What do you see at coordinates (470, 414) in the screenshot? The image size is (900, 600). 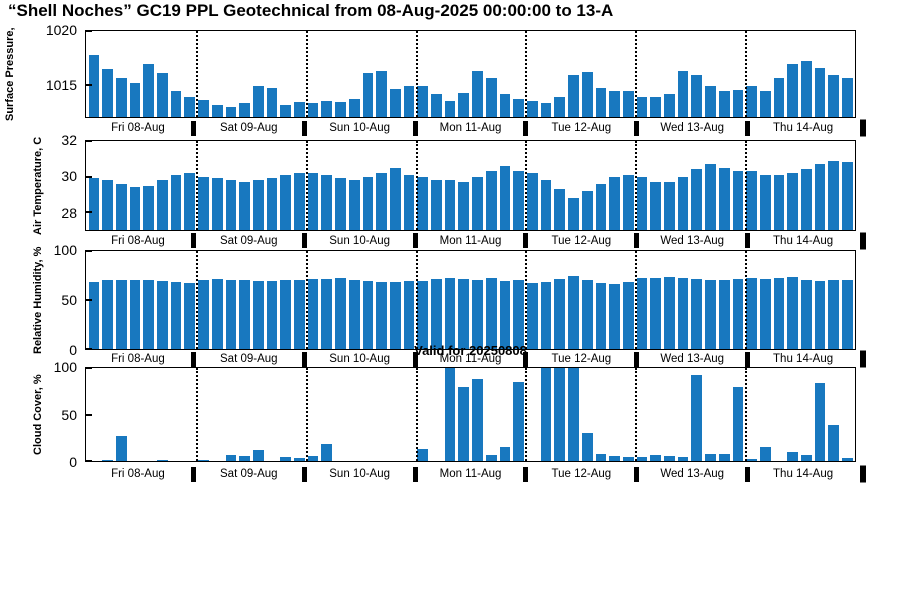 I see `bars-cloud` at bounding box center [470, 414].